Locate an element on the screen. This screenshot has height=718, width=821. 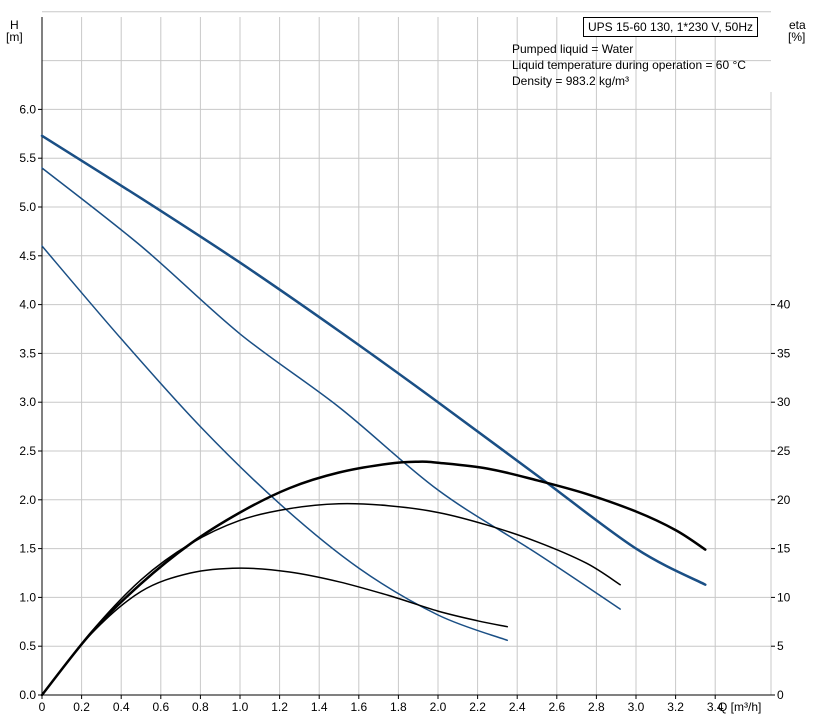
y-right-axis-label: eta is located at coordinates (797, 25).